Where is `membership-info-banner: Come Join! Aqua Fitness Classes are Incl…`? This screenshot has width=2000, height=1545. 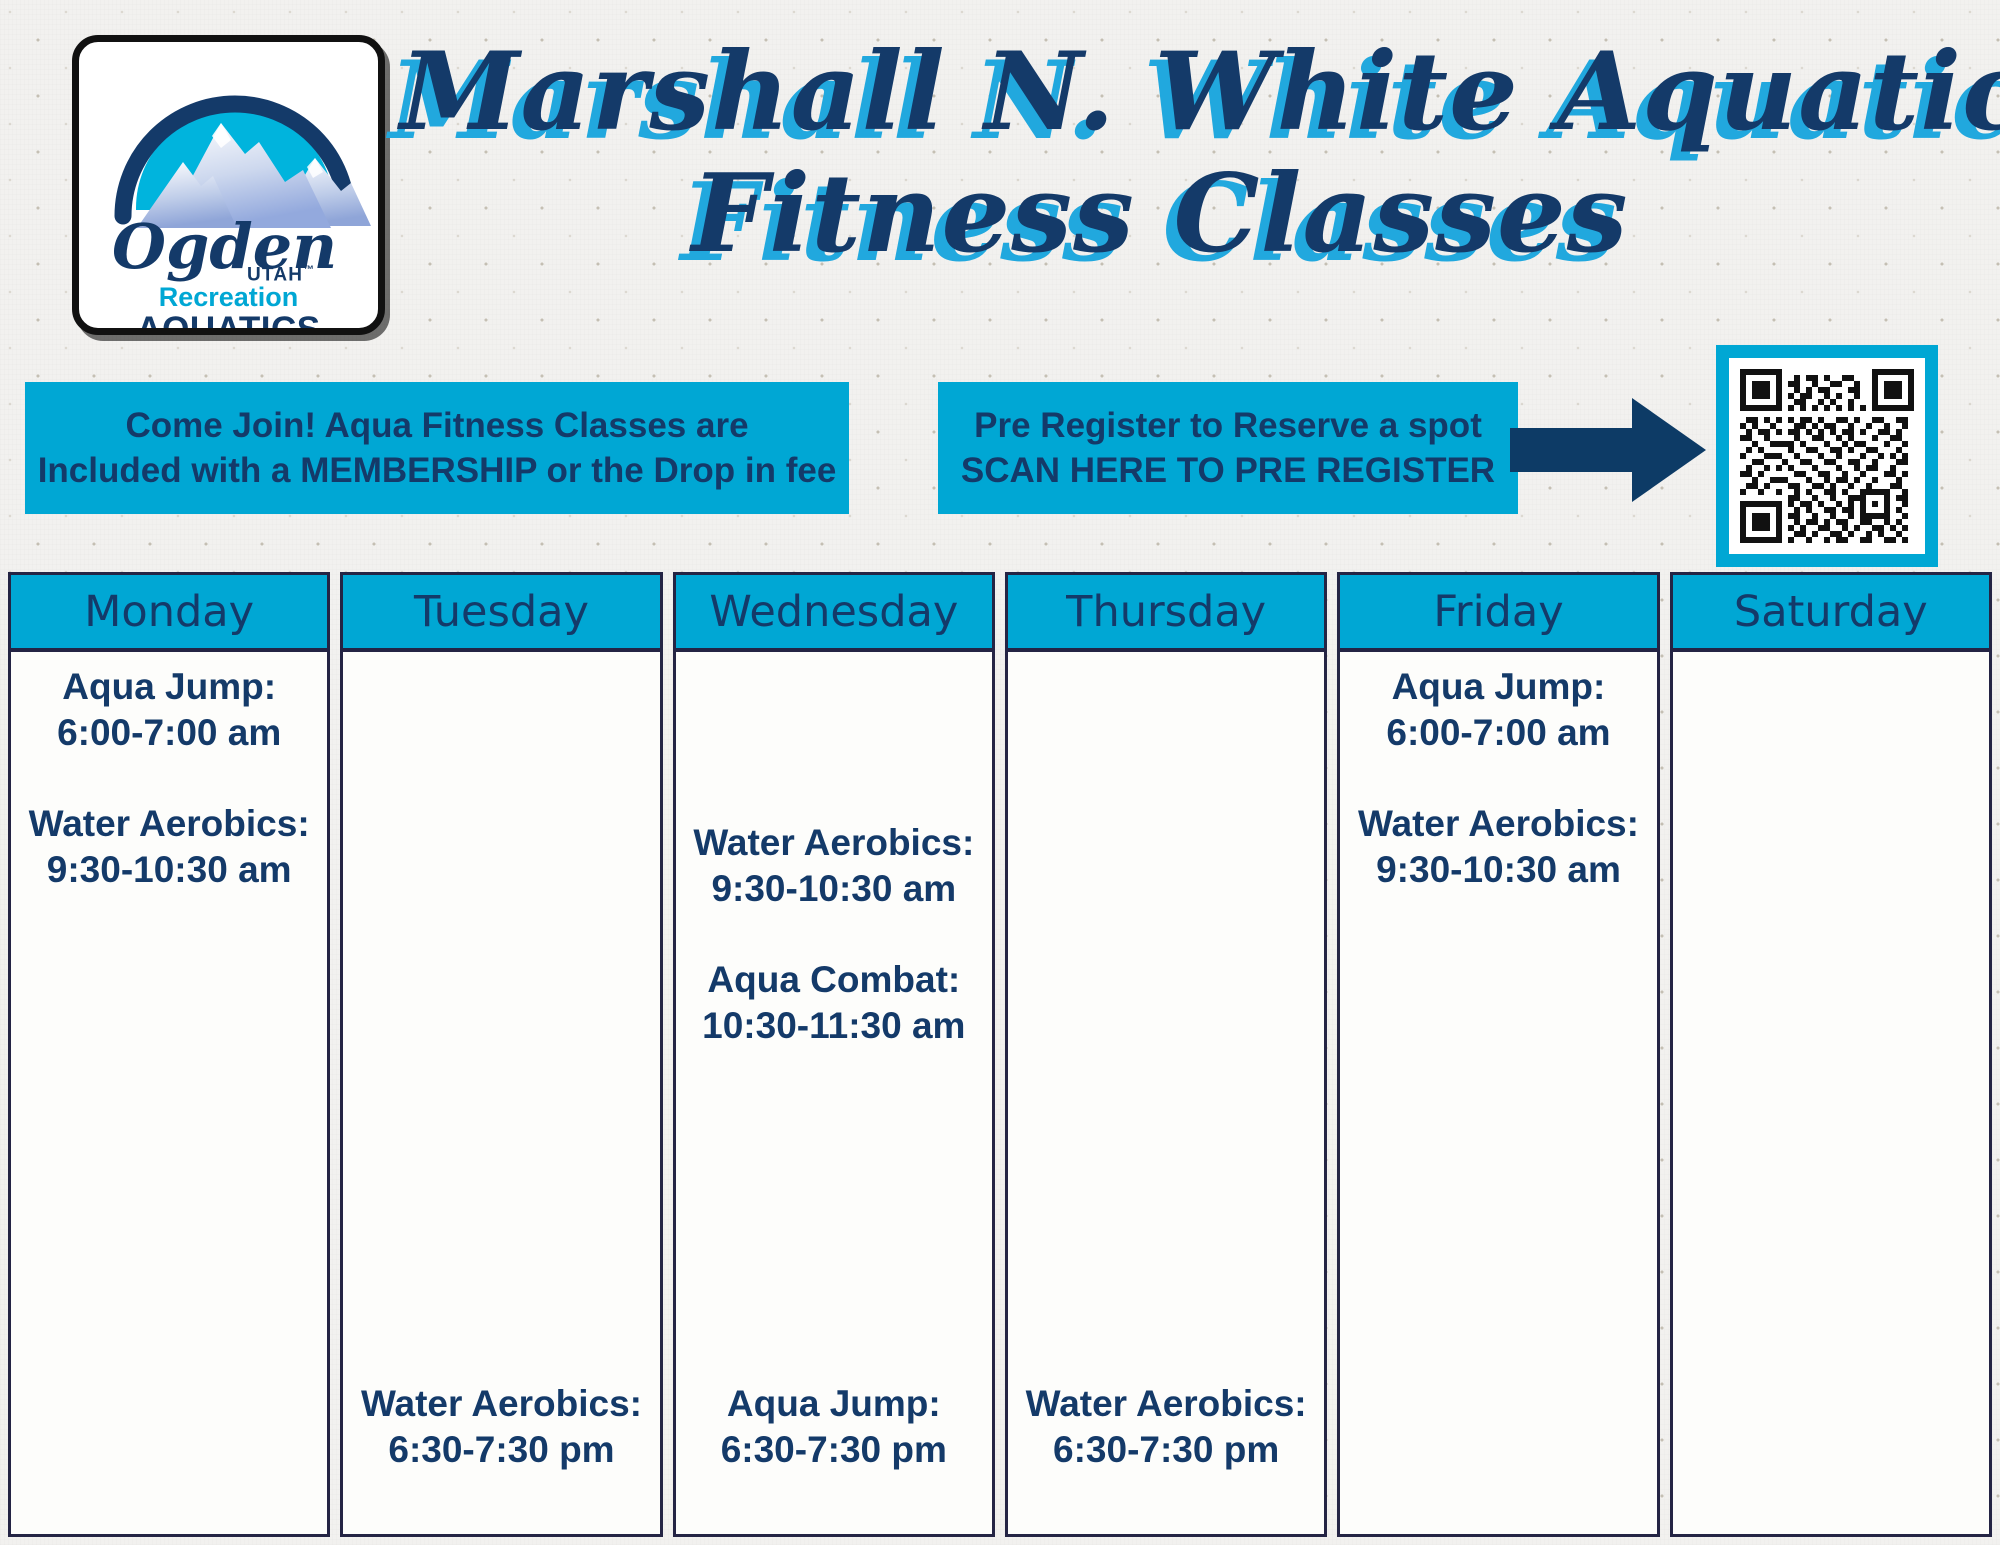
membership-info-banner: Come Join! Aqua Fitness Classes are Incl… is located at coordinates (437, 448).